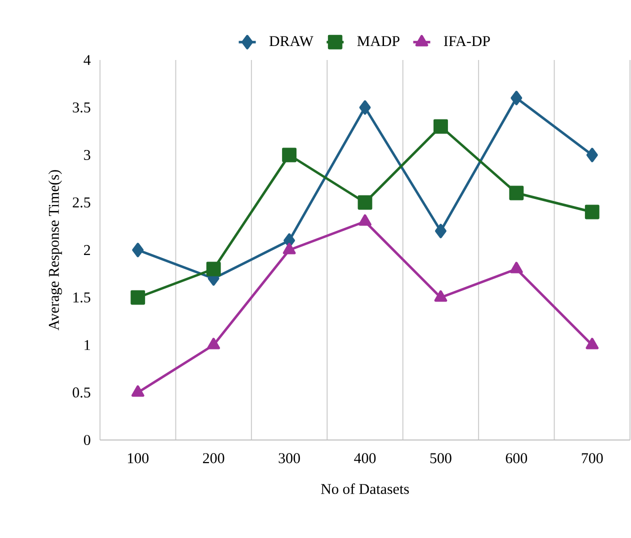  I want to click on y-tick-label: 3.5, so click(81, 107).